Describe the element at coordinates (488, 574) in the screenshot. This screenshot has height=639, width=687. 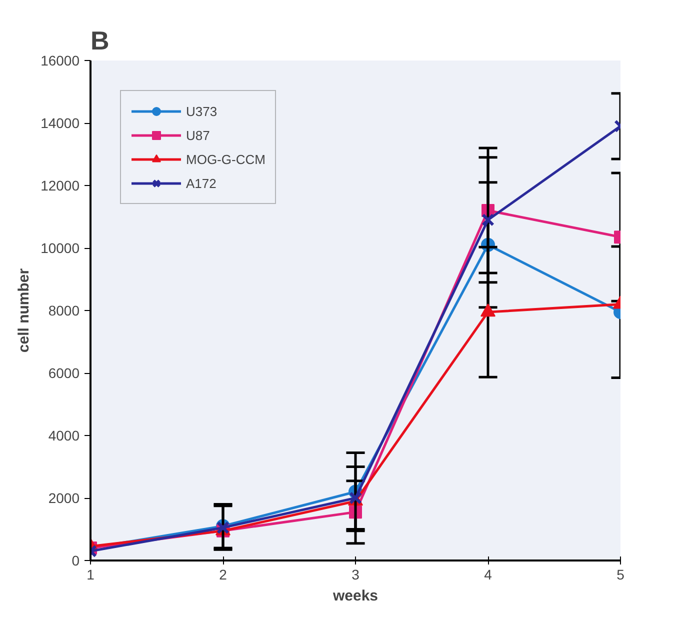
I see `x-tick-label: 4` at that location.